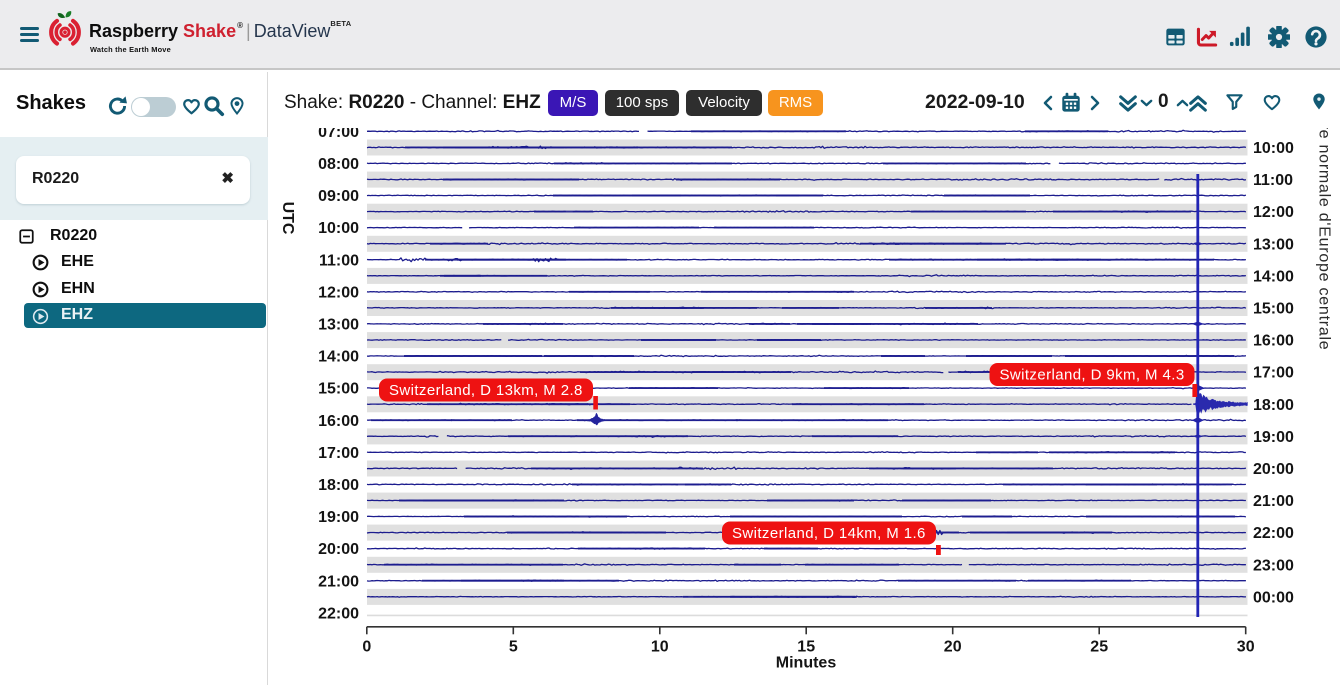 The height and width of the screenshot is (685, 1340). I want to click on svg-text: 23:00, so click(1273, 565).